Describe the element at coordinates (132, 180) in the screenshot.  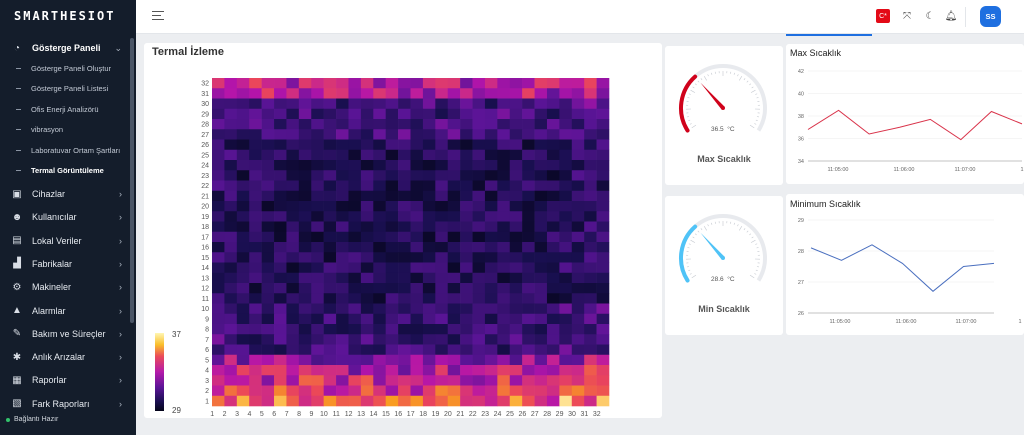
I see `sidebar-scrollbar` at that location.